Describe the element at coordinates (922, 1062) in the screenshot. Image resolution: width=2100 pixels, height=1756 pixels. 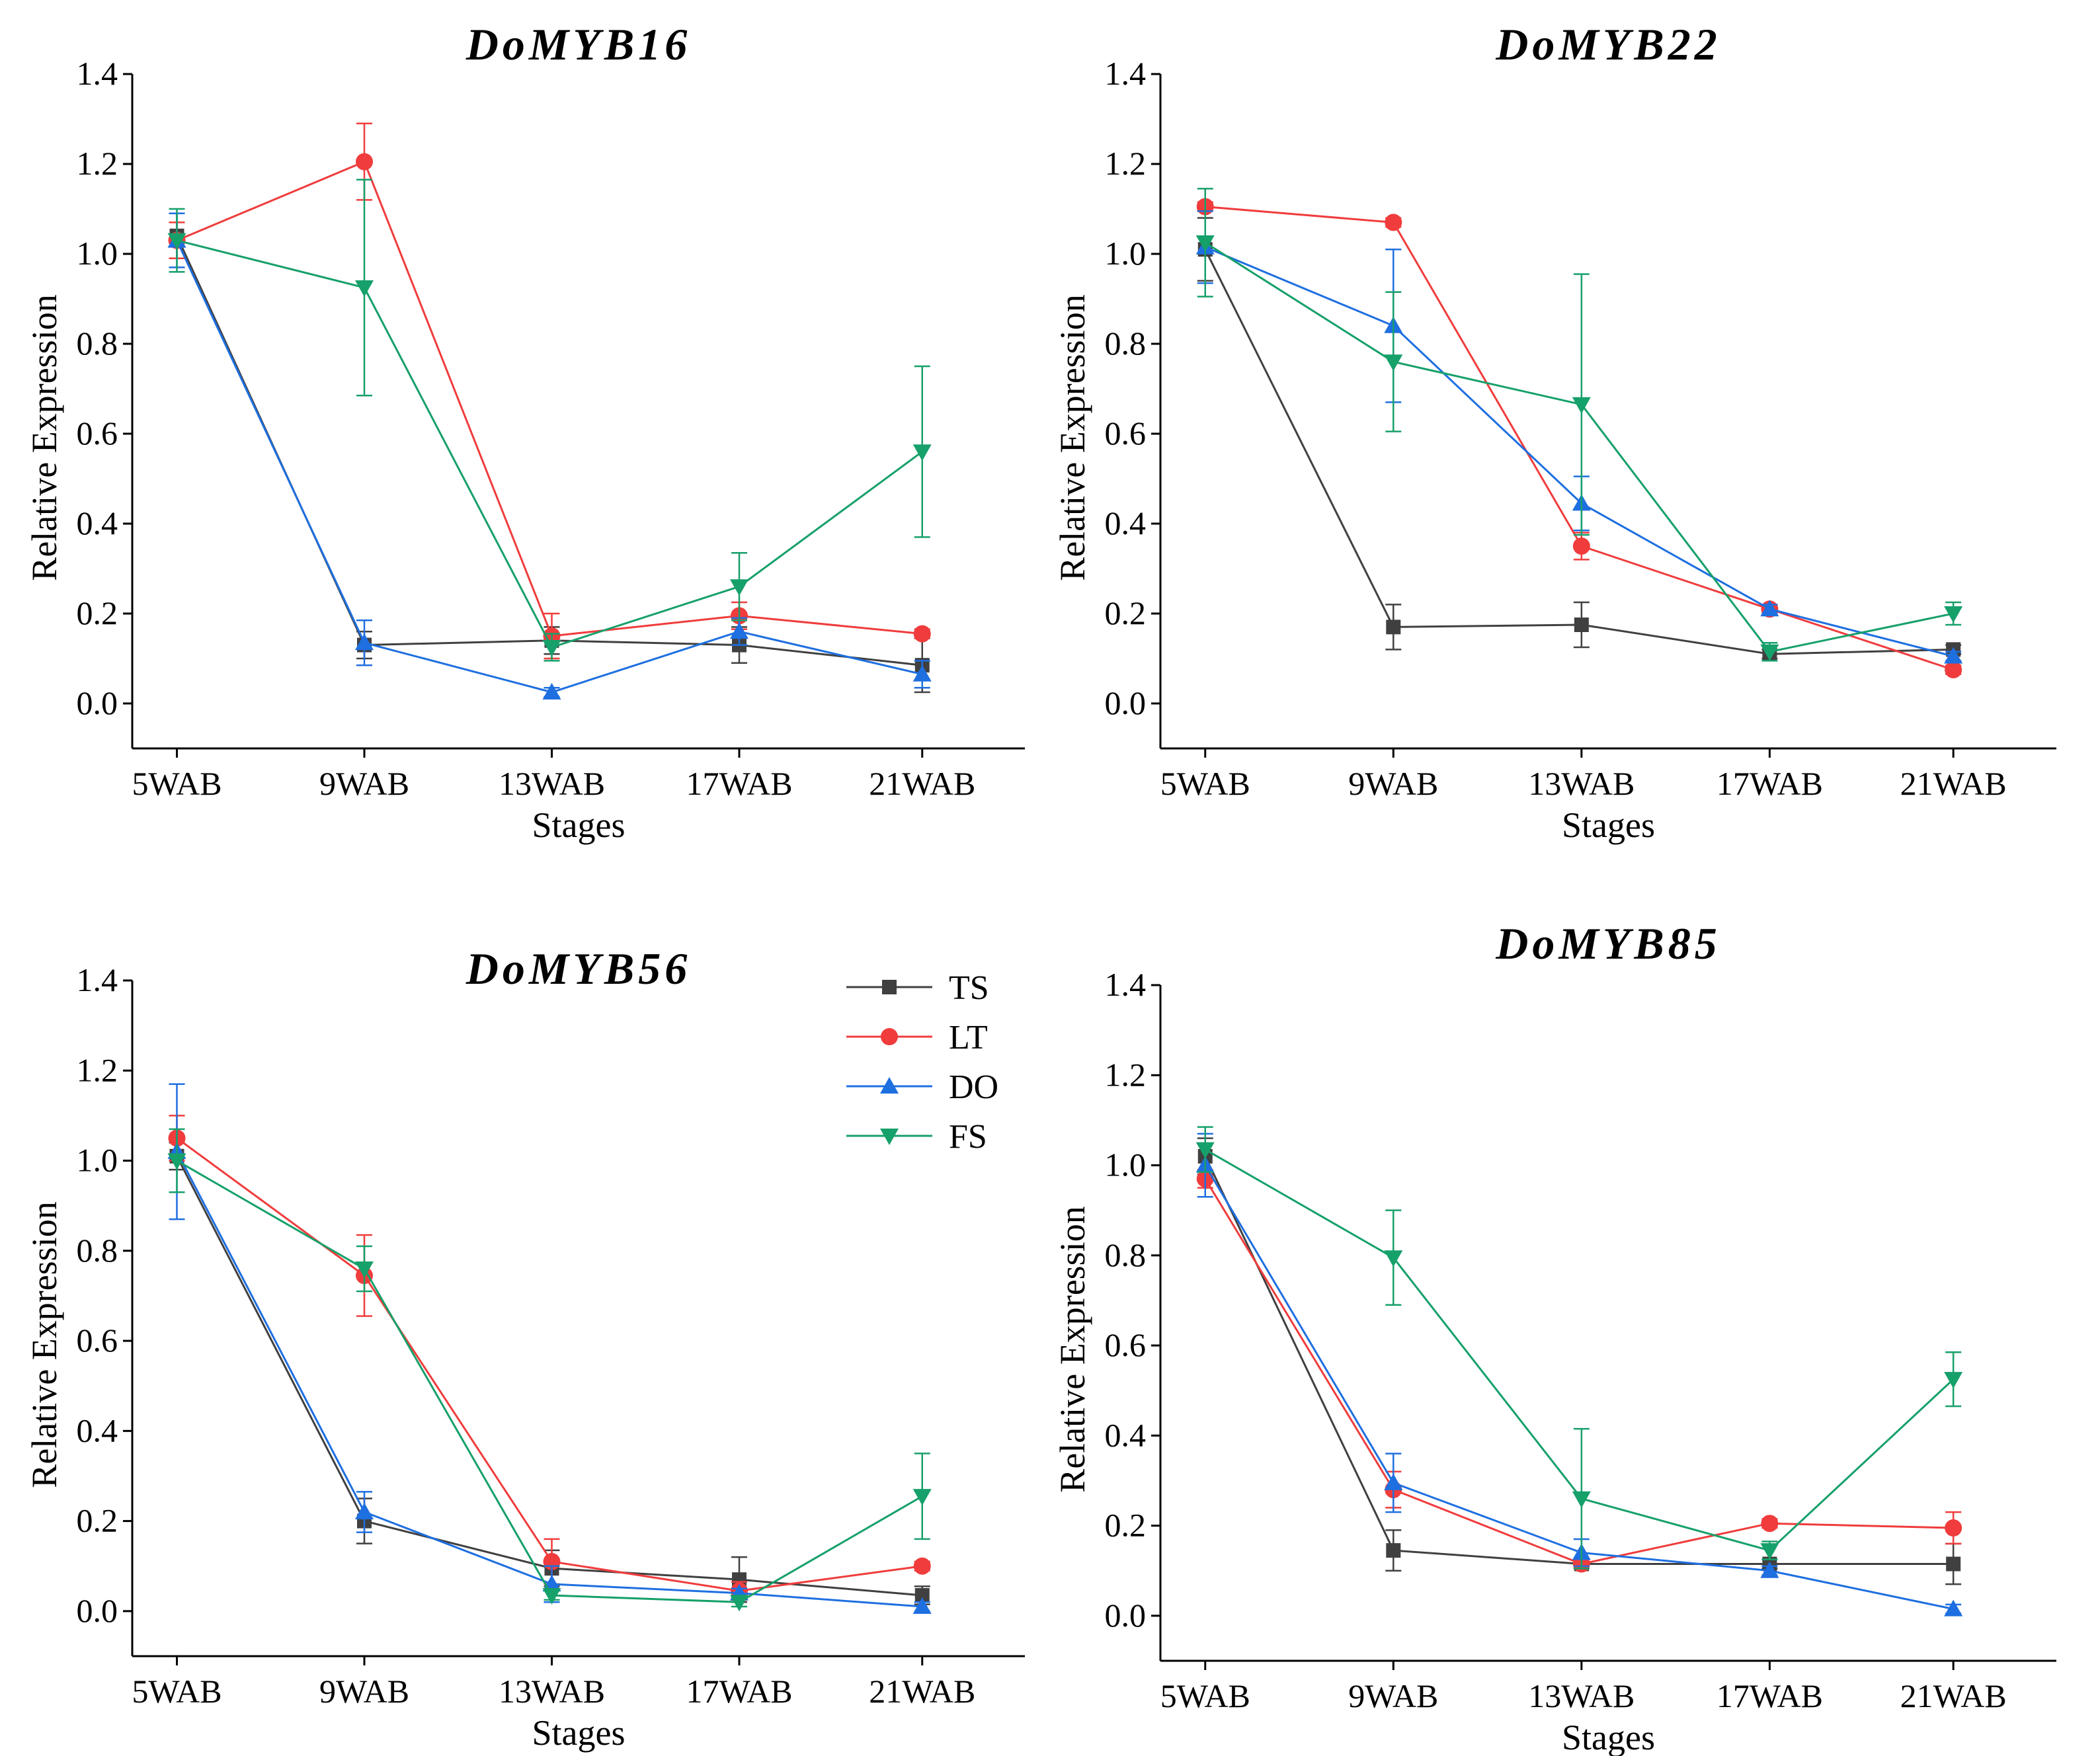
I see `legend: TS LT DO FS` at that location.